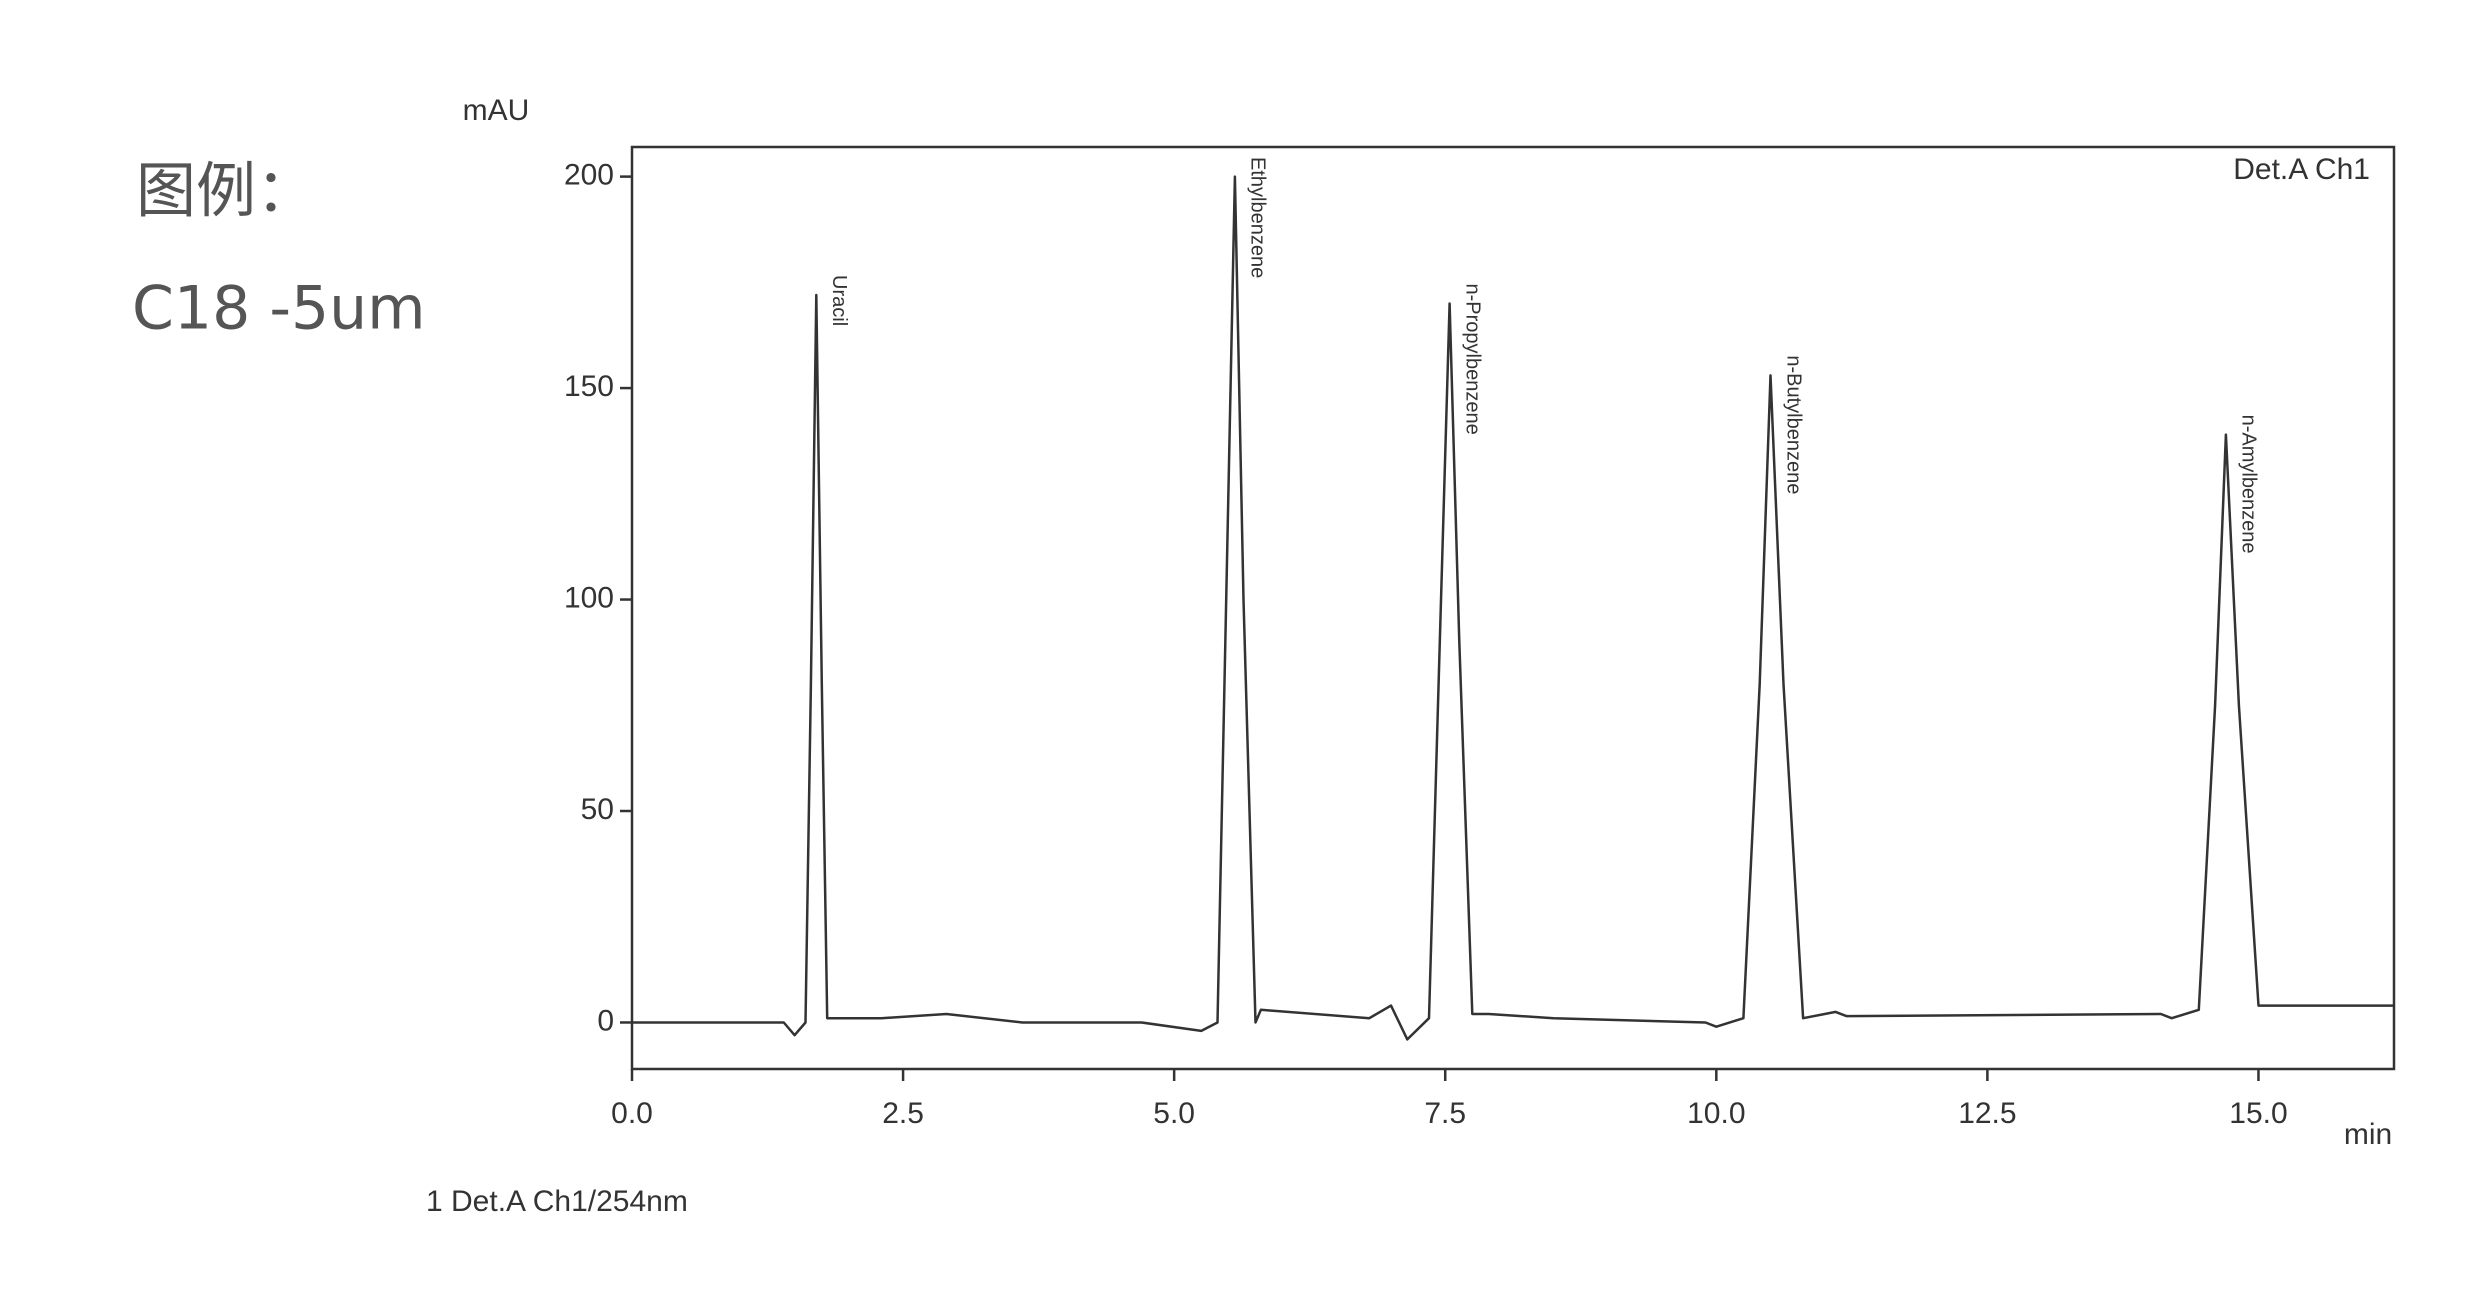 The height and width of the screenshot is (1305, 2481). What do you see at coordinates (2368, 1134) in the screenshot?
I see `x-axis-label: min` at bounding box center [2368, 1134].